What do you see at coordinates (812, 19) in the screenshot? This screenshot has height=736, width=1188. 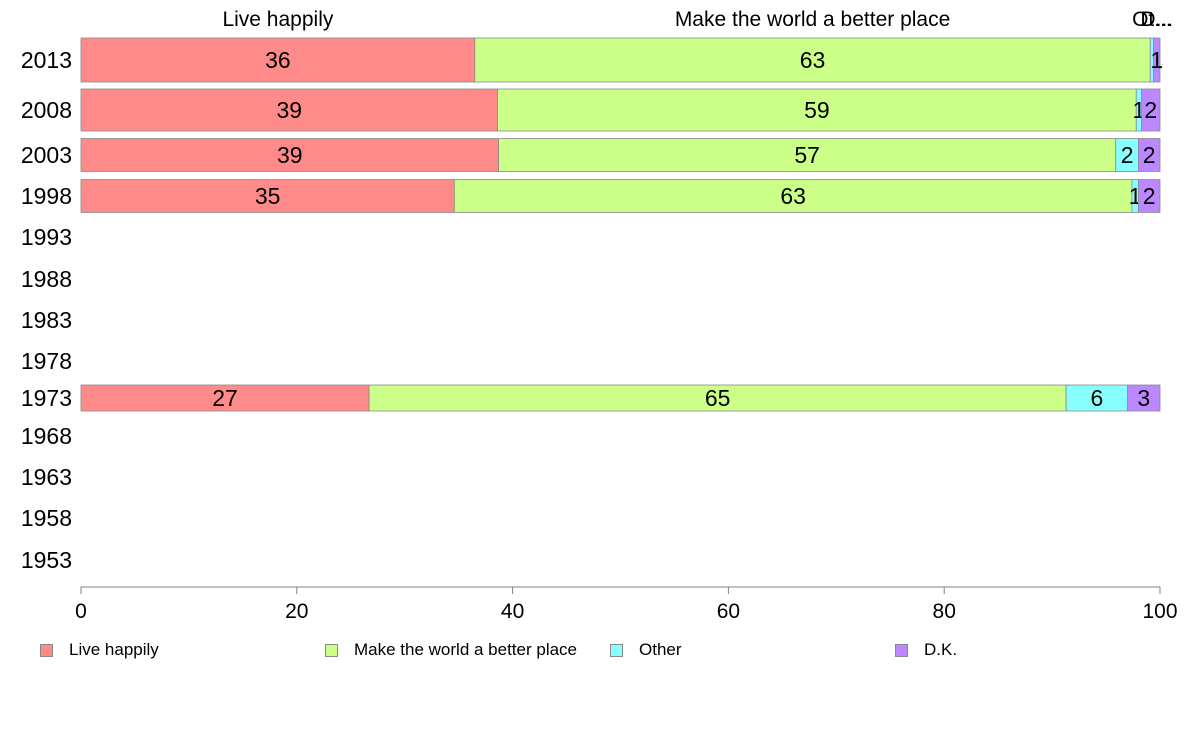 I see `column-header: Make the world a better place` at bounding box center [812, 19].